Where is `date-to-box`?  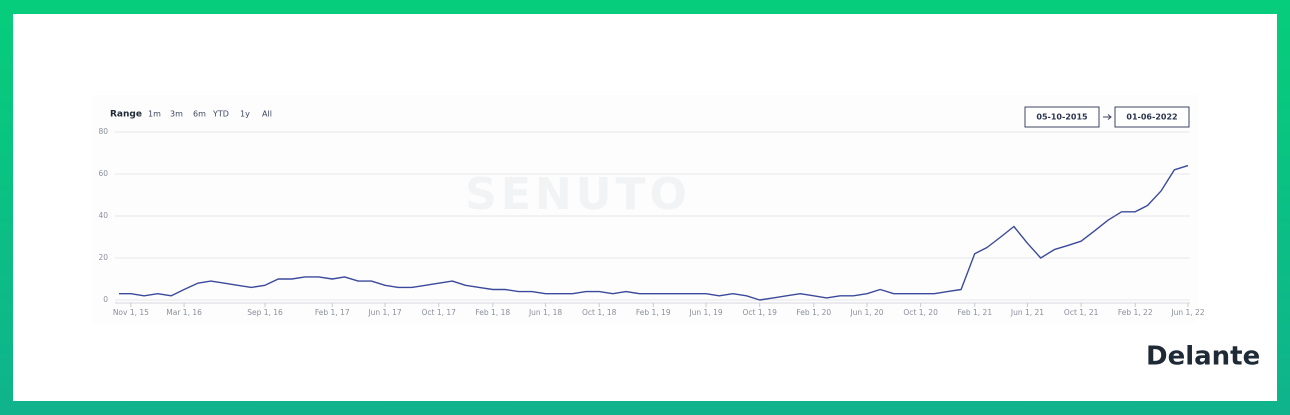 date-to-box is located at coordinates (1152, 117).